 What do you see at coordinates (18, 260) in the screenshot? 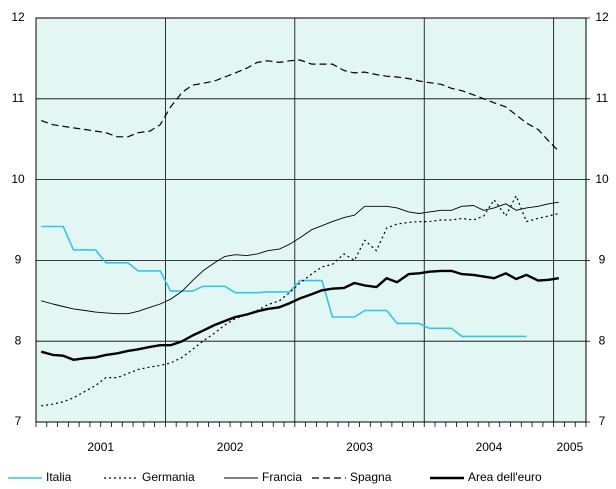
I see `y-tick-label: 9` at bounding box center [18, 260].